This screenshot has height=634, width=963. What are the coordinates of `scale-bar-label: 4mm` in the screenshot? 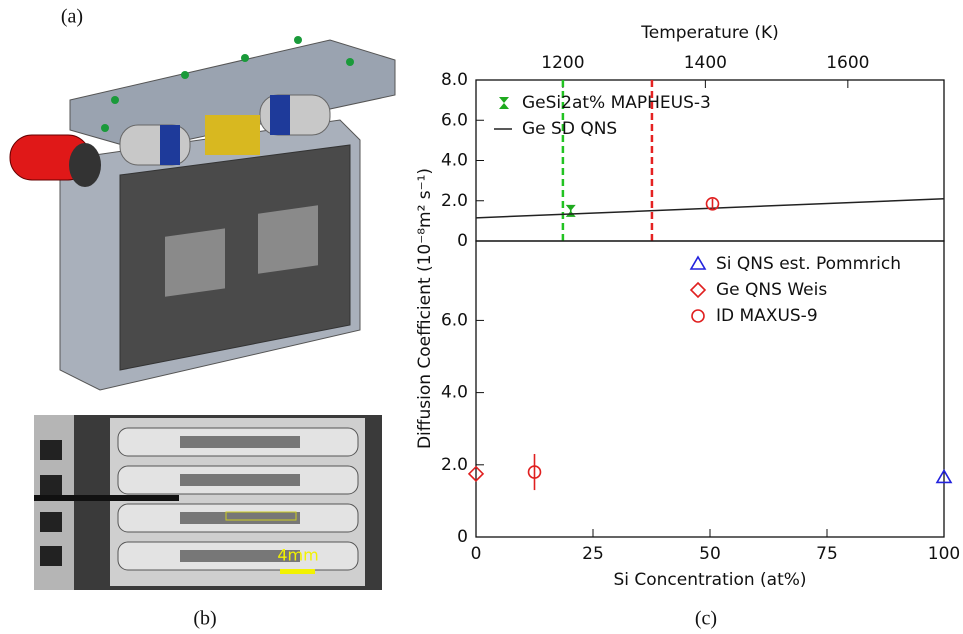 It's located at (297, 555).